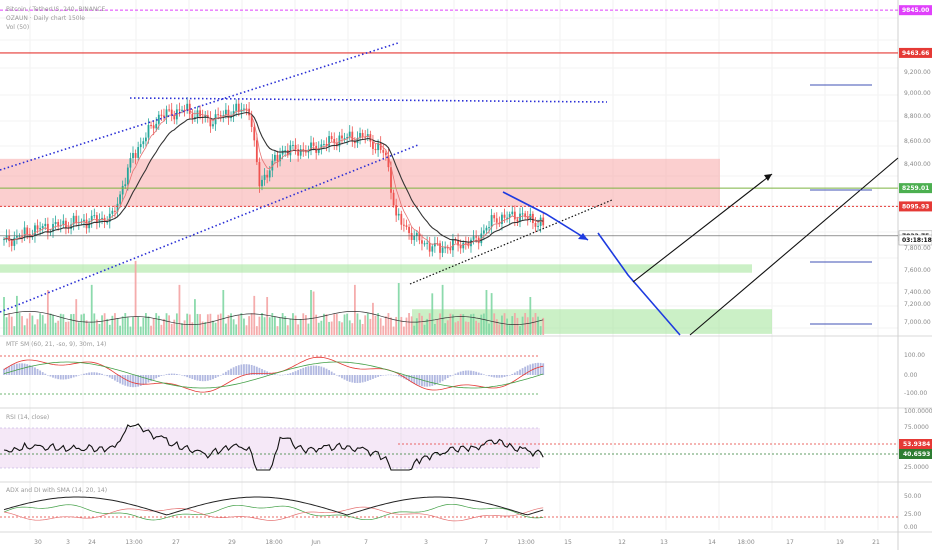 This screenshot has height=550, width=932. What do you see at coordinates (911, 375) in the screenshot?
I see `macd-tick-label: 0.00` at bounding box center [911, 375].